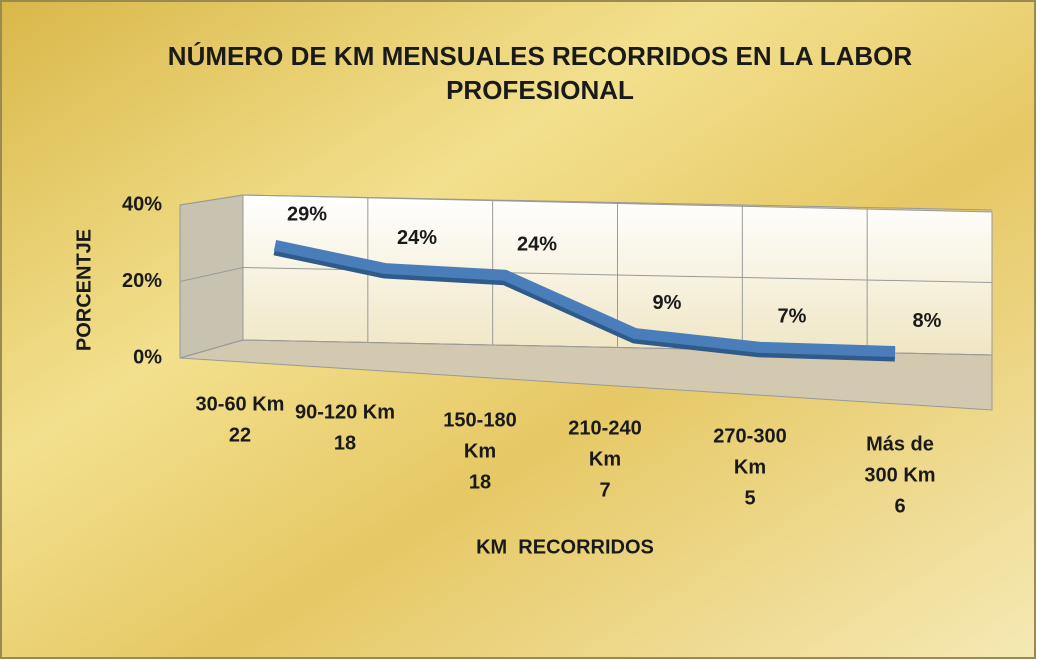 The width and height of the screenshot is (1037, 660). I want to click on data-label: 7%, so click(792, 317).